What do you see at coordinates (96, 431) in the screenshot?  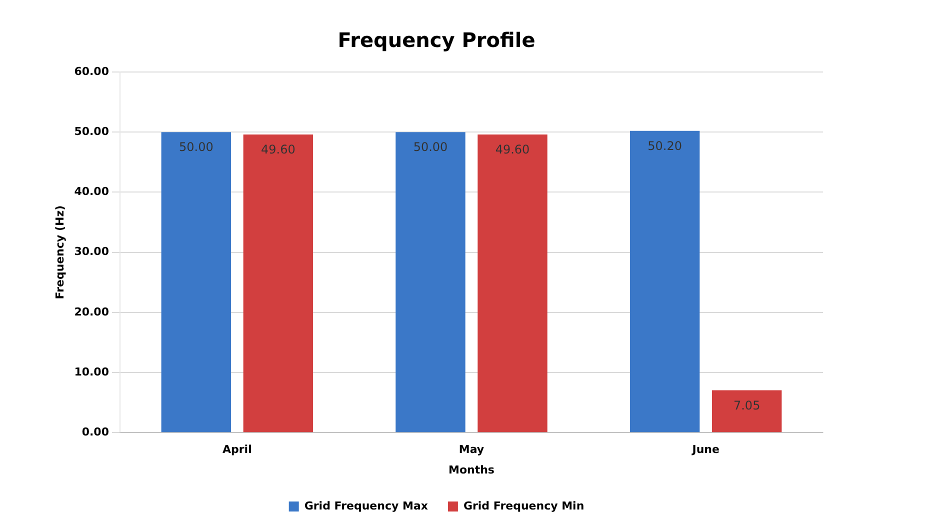 I see `y-tick-label: 0.00` at bounding box center [96, 431].